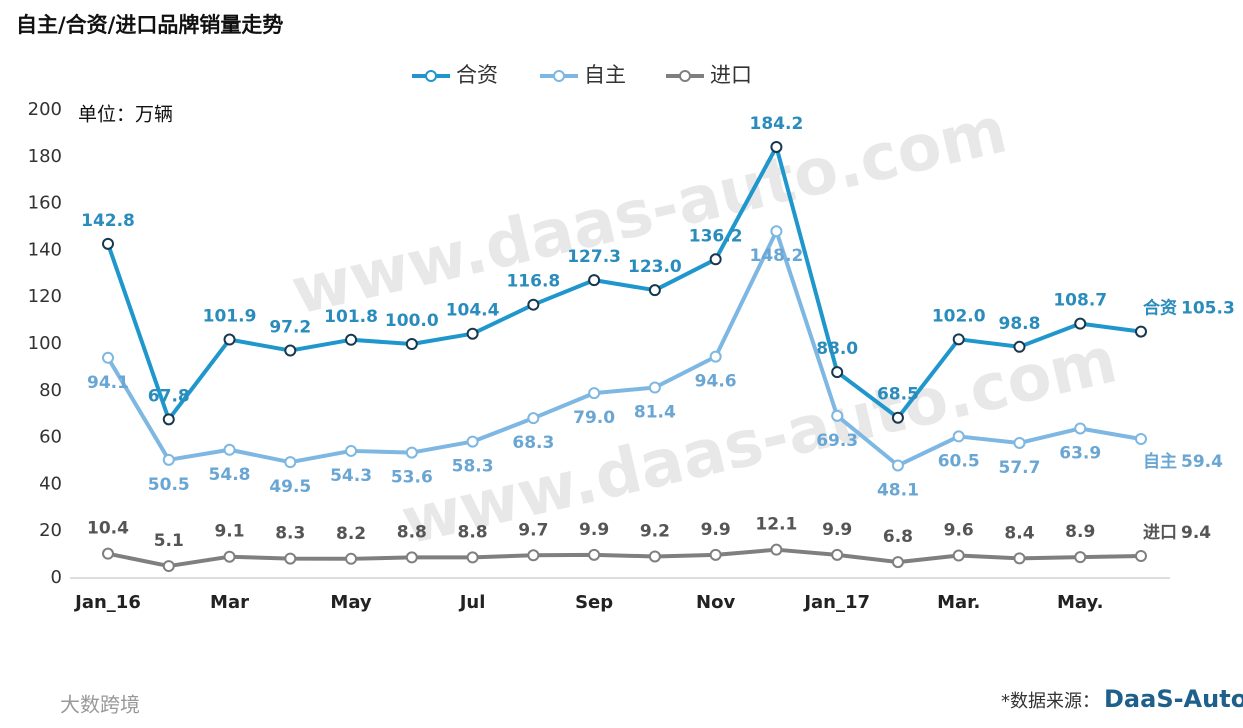  What do you see at coordinates (655, 413) in the screenshot?
I see `data-label: 81.4` at bounding box center [655, 413].